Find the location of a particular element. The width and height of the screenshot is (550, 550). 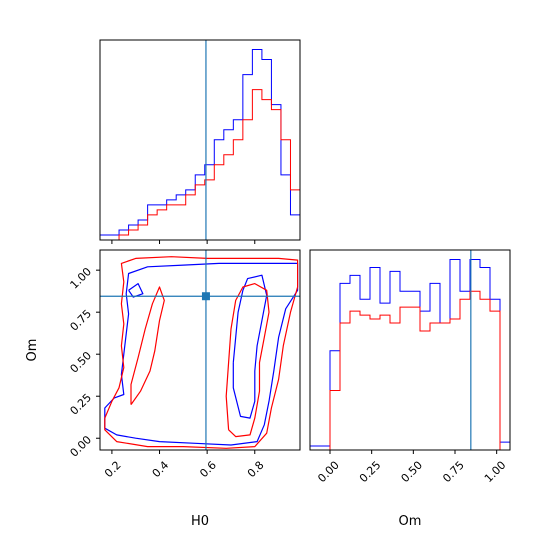

joint-truth-marker is located at coordinates (205, 296).